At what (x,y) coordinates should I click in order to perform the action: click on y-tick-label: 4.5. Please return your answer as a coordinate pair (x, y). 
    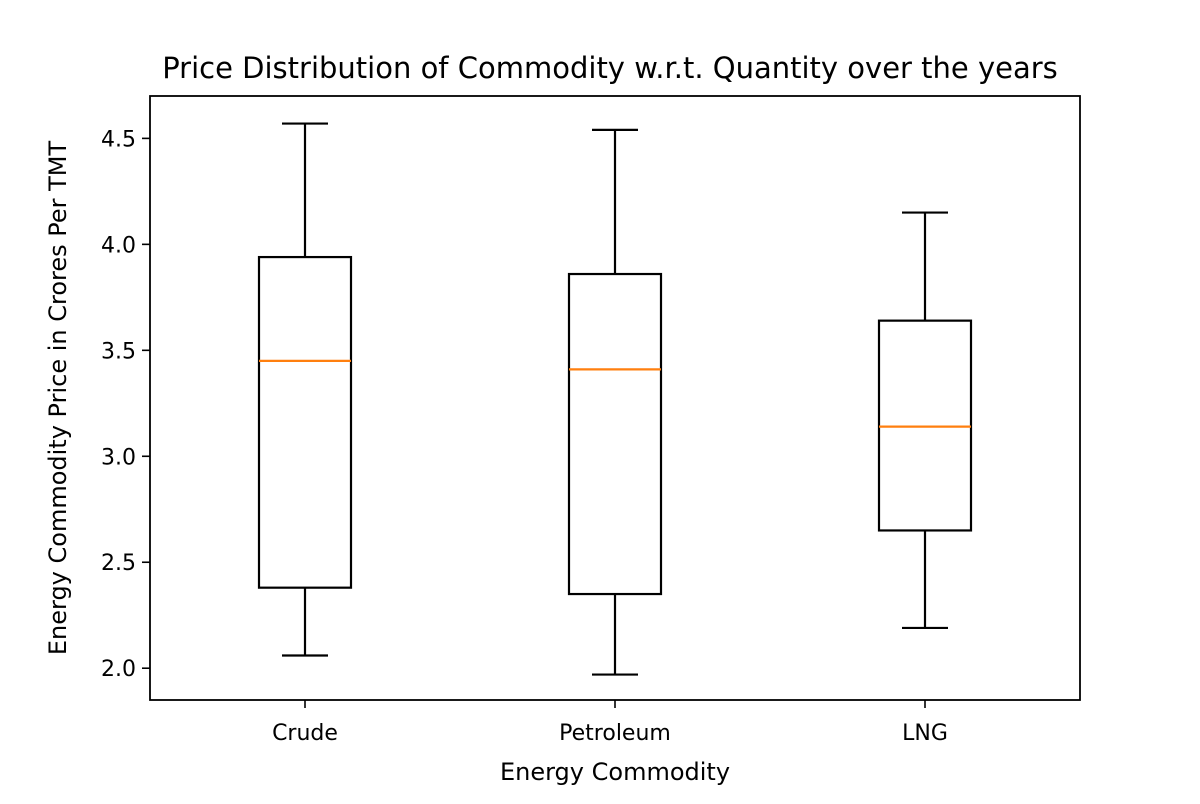
    Looking at the image, I should click on (118, 139).